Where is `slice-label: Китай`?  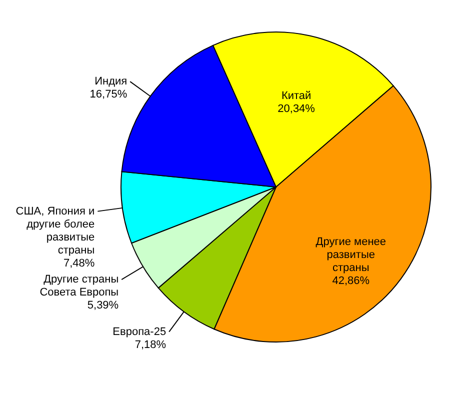
slice-label: Китай is located at coordinates (296, 96).